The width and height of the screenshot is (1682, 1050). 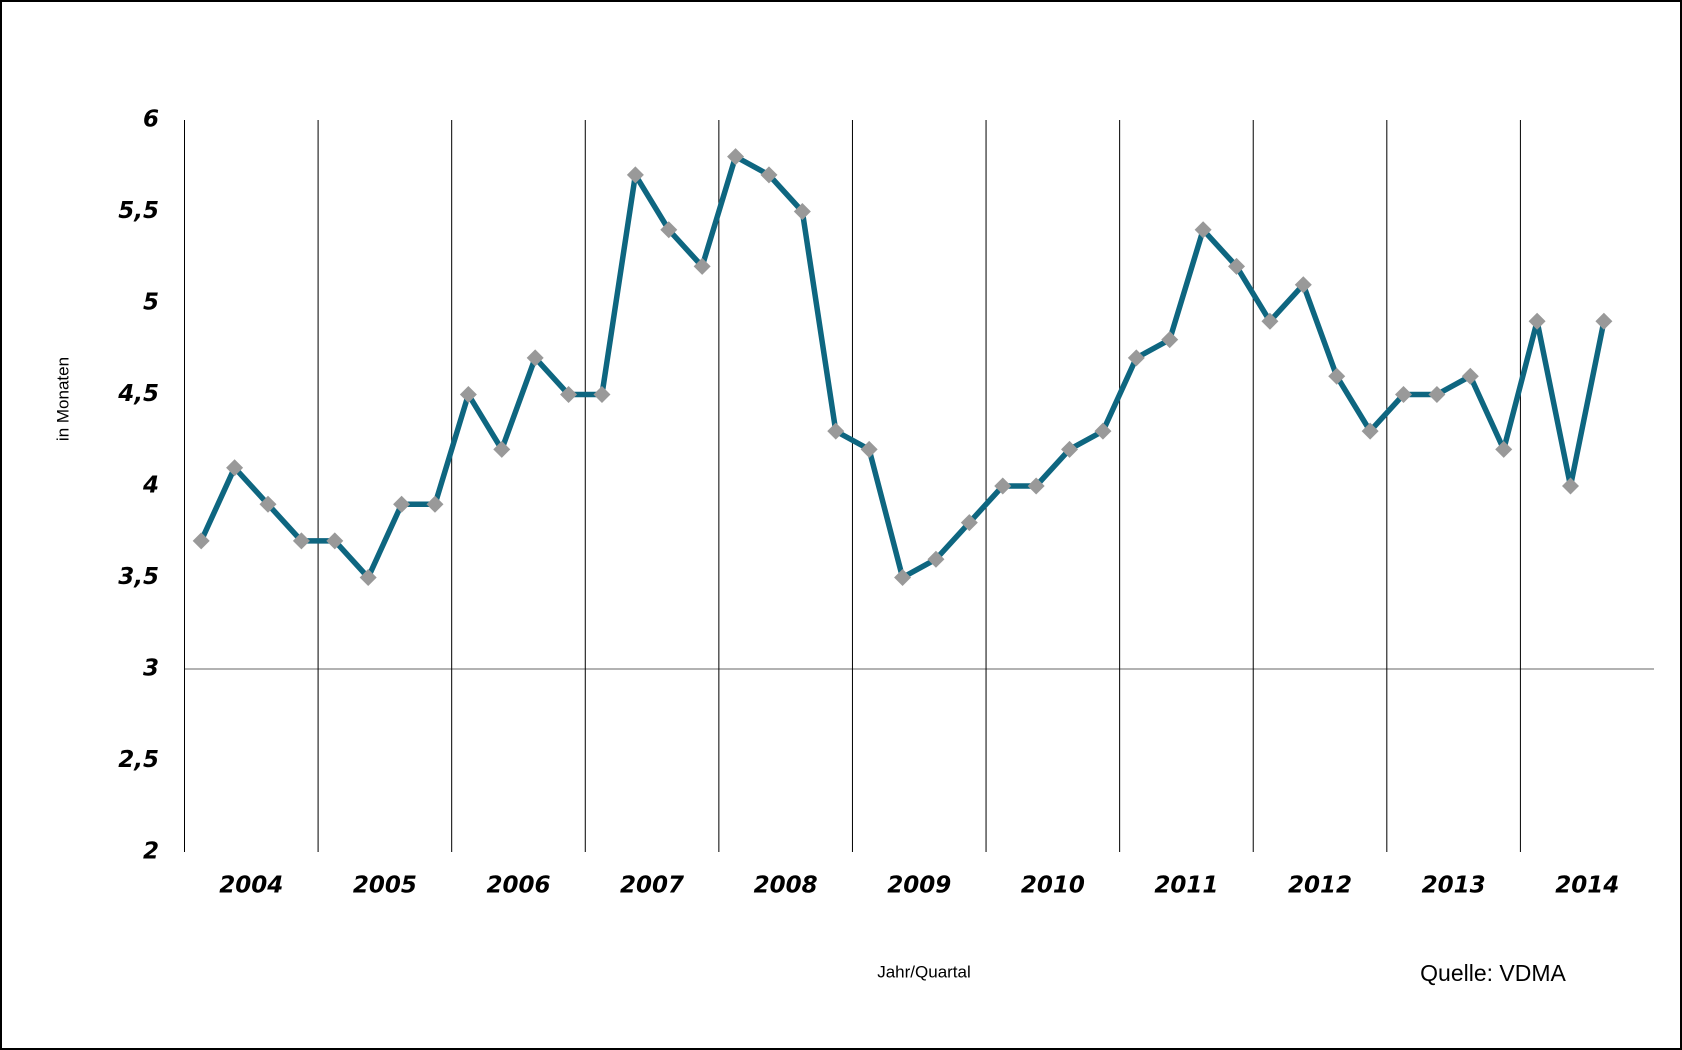 I want to click on x-tick-label: 2005, so click(x=385, y=886).